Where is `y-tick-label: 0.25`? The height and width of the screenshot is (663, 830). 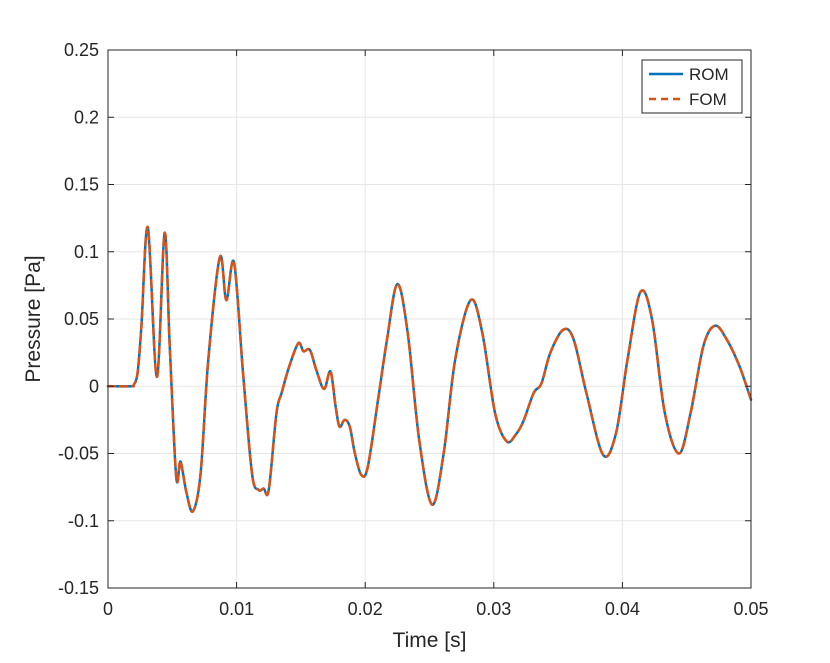
y-tick-label: 0.25 is located at coordinates (81, 50).